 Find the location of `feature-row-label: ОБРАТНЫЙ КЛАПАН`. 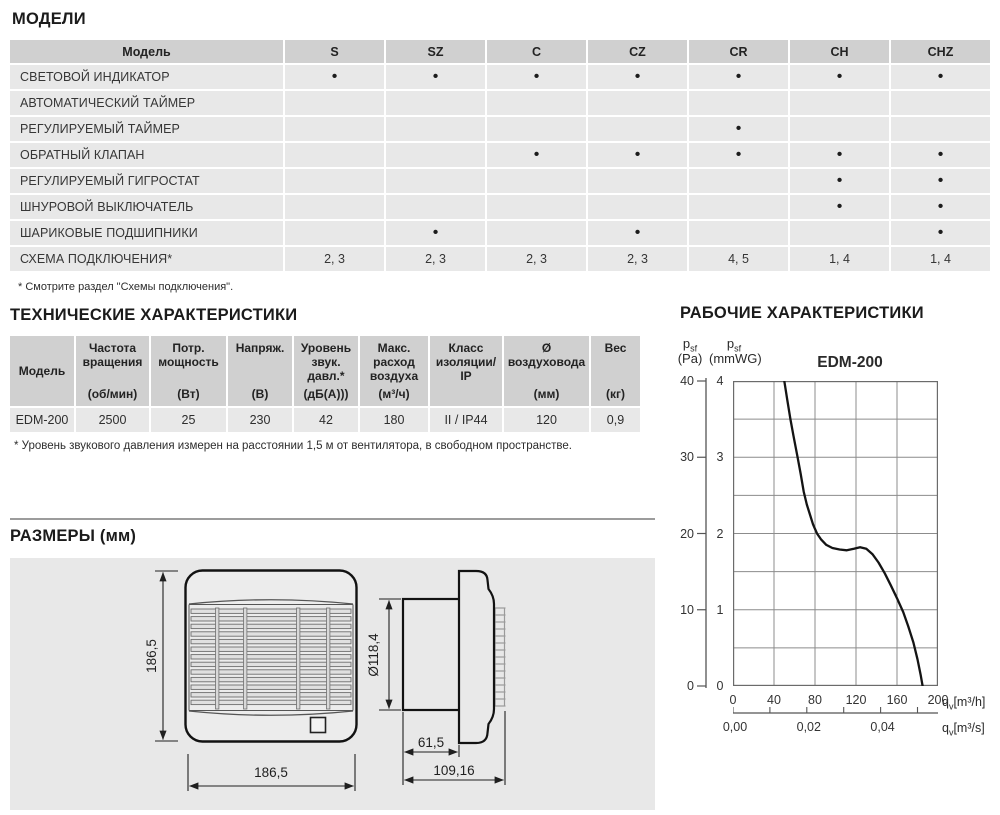

feature-row-label: ОБРАТНЫЙ КЛАПАН is located at coordinates (146, 155).